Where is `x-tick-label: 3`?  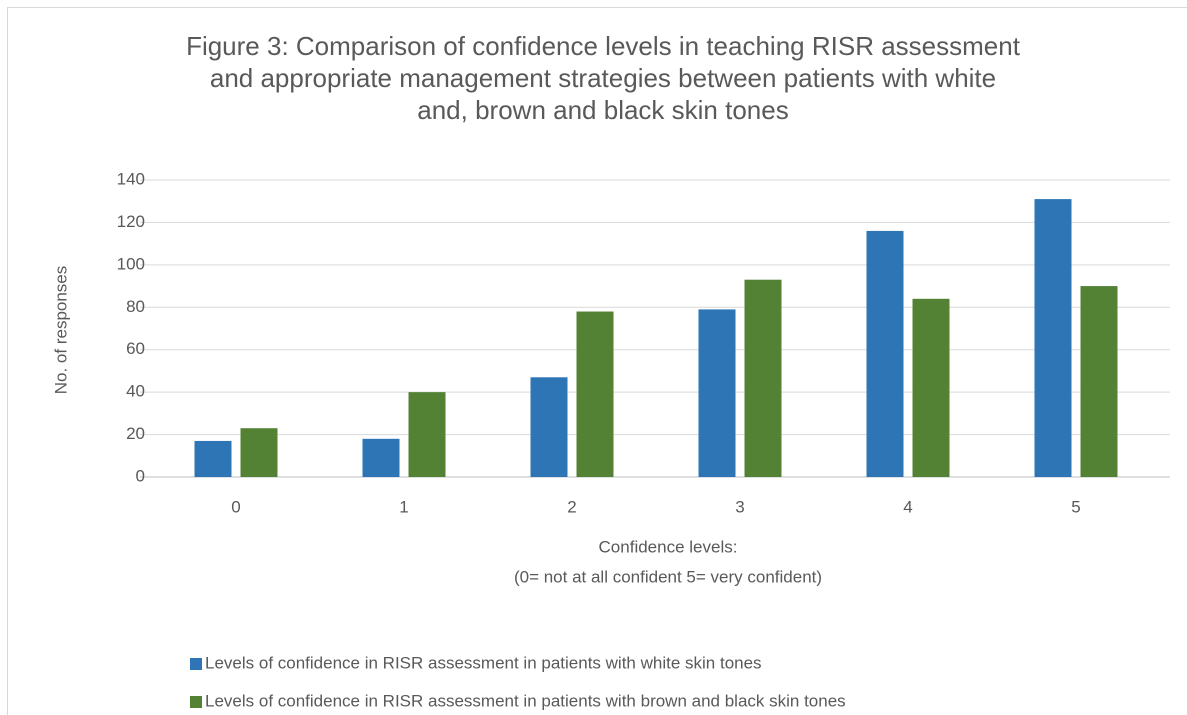
x-tick-label: 3 is located at coordinates (739, 506).